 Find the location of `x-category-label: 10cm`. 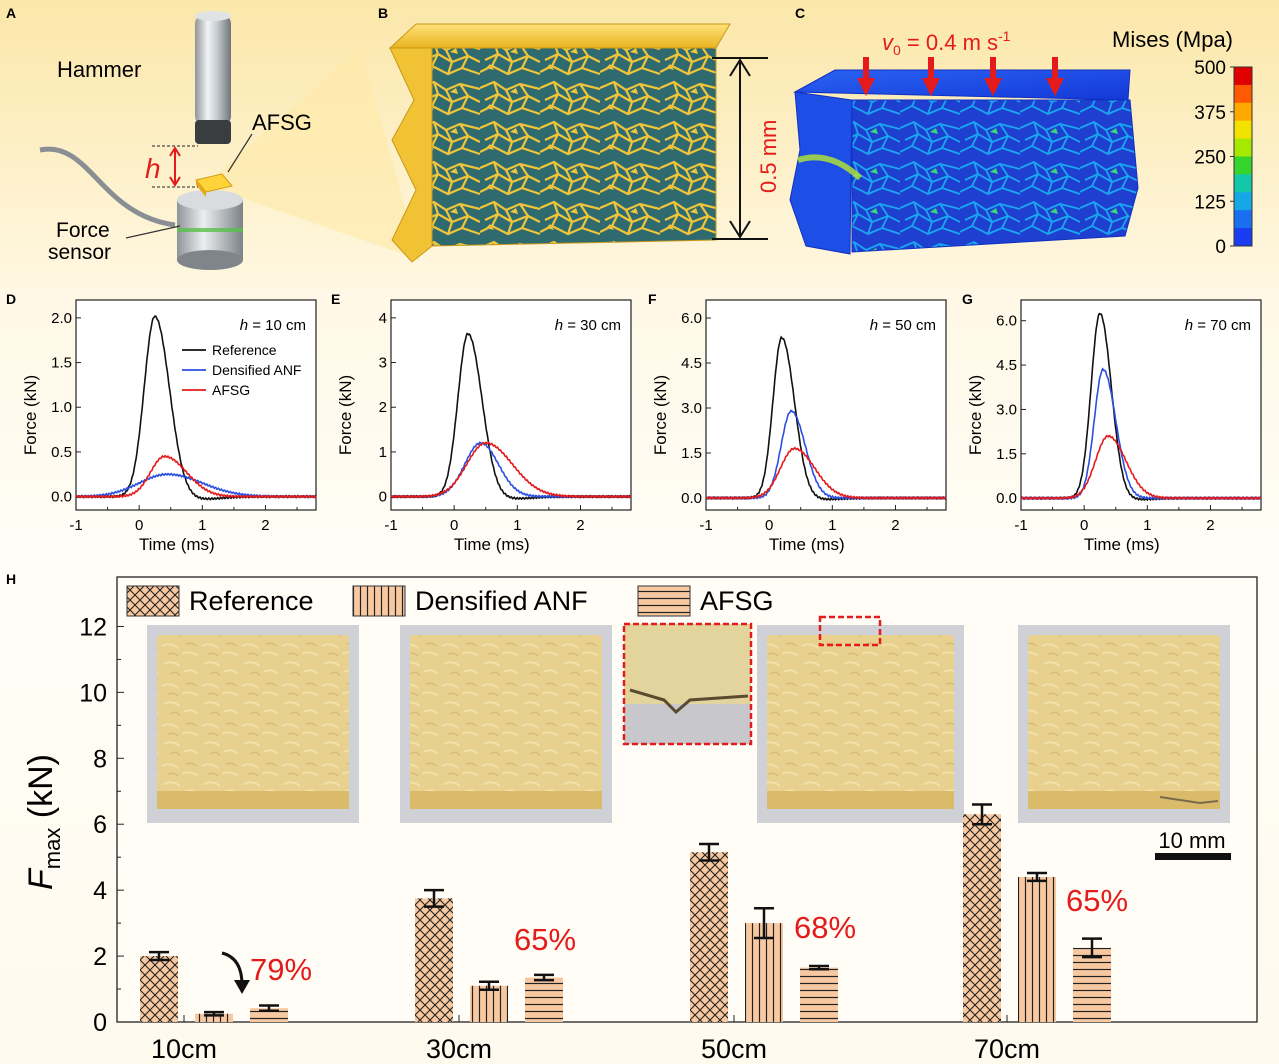

x-category-label: 10cm is located at coordinates (184, 1049).